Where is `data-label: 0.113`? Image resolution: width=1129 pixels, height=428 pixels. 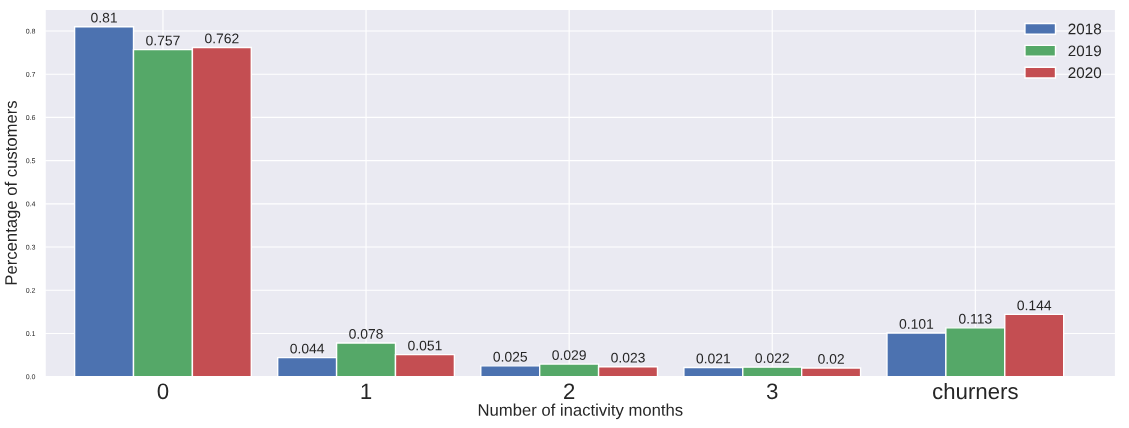
data-label: 0.113 is located at coordinates (975, 318).